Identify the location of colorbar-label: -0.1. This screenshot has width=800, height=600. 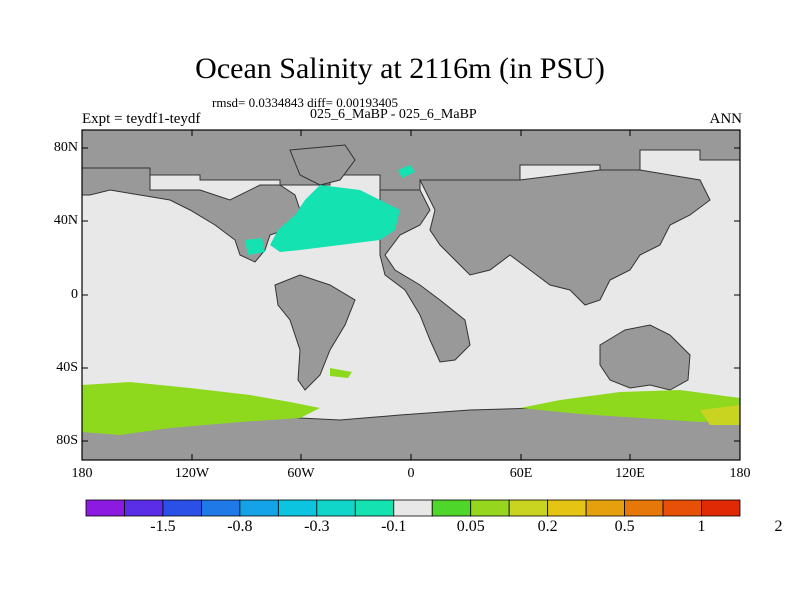
(394, 526).